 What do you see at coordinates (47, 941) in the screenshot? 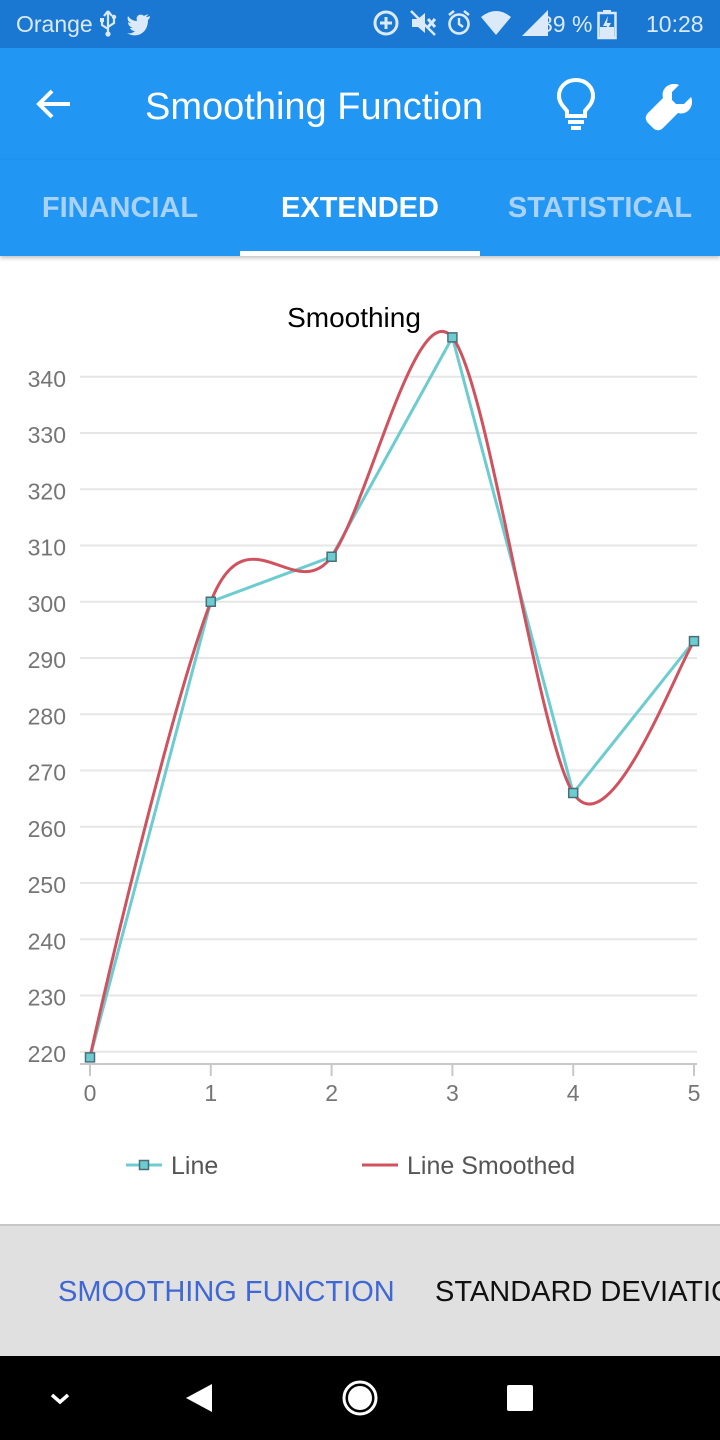
I see `y-tick-label: 240` at bounding box center [47, 941].